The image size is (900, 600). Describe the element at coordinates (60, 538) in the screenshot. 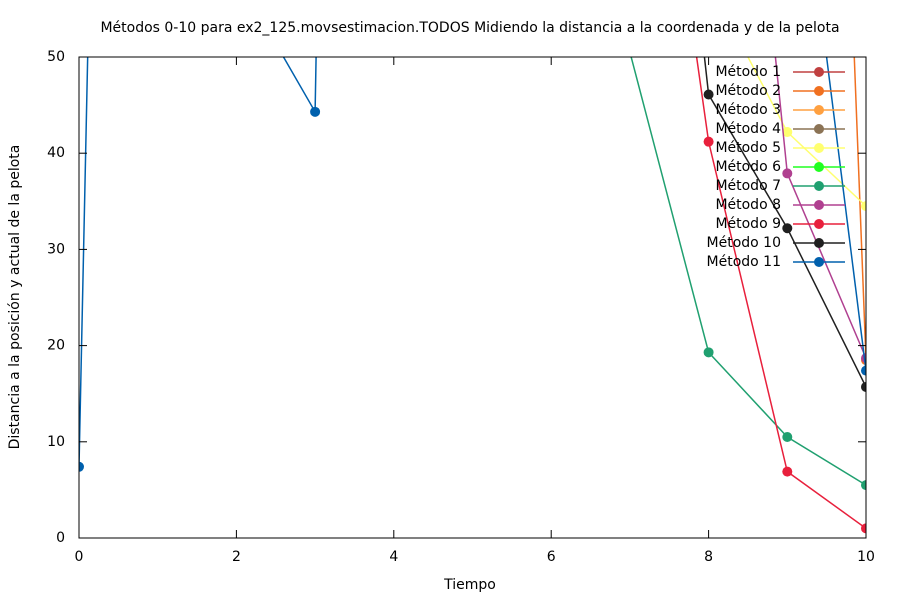

I see `y-tick-label: 0` at that location.